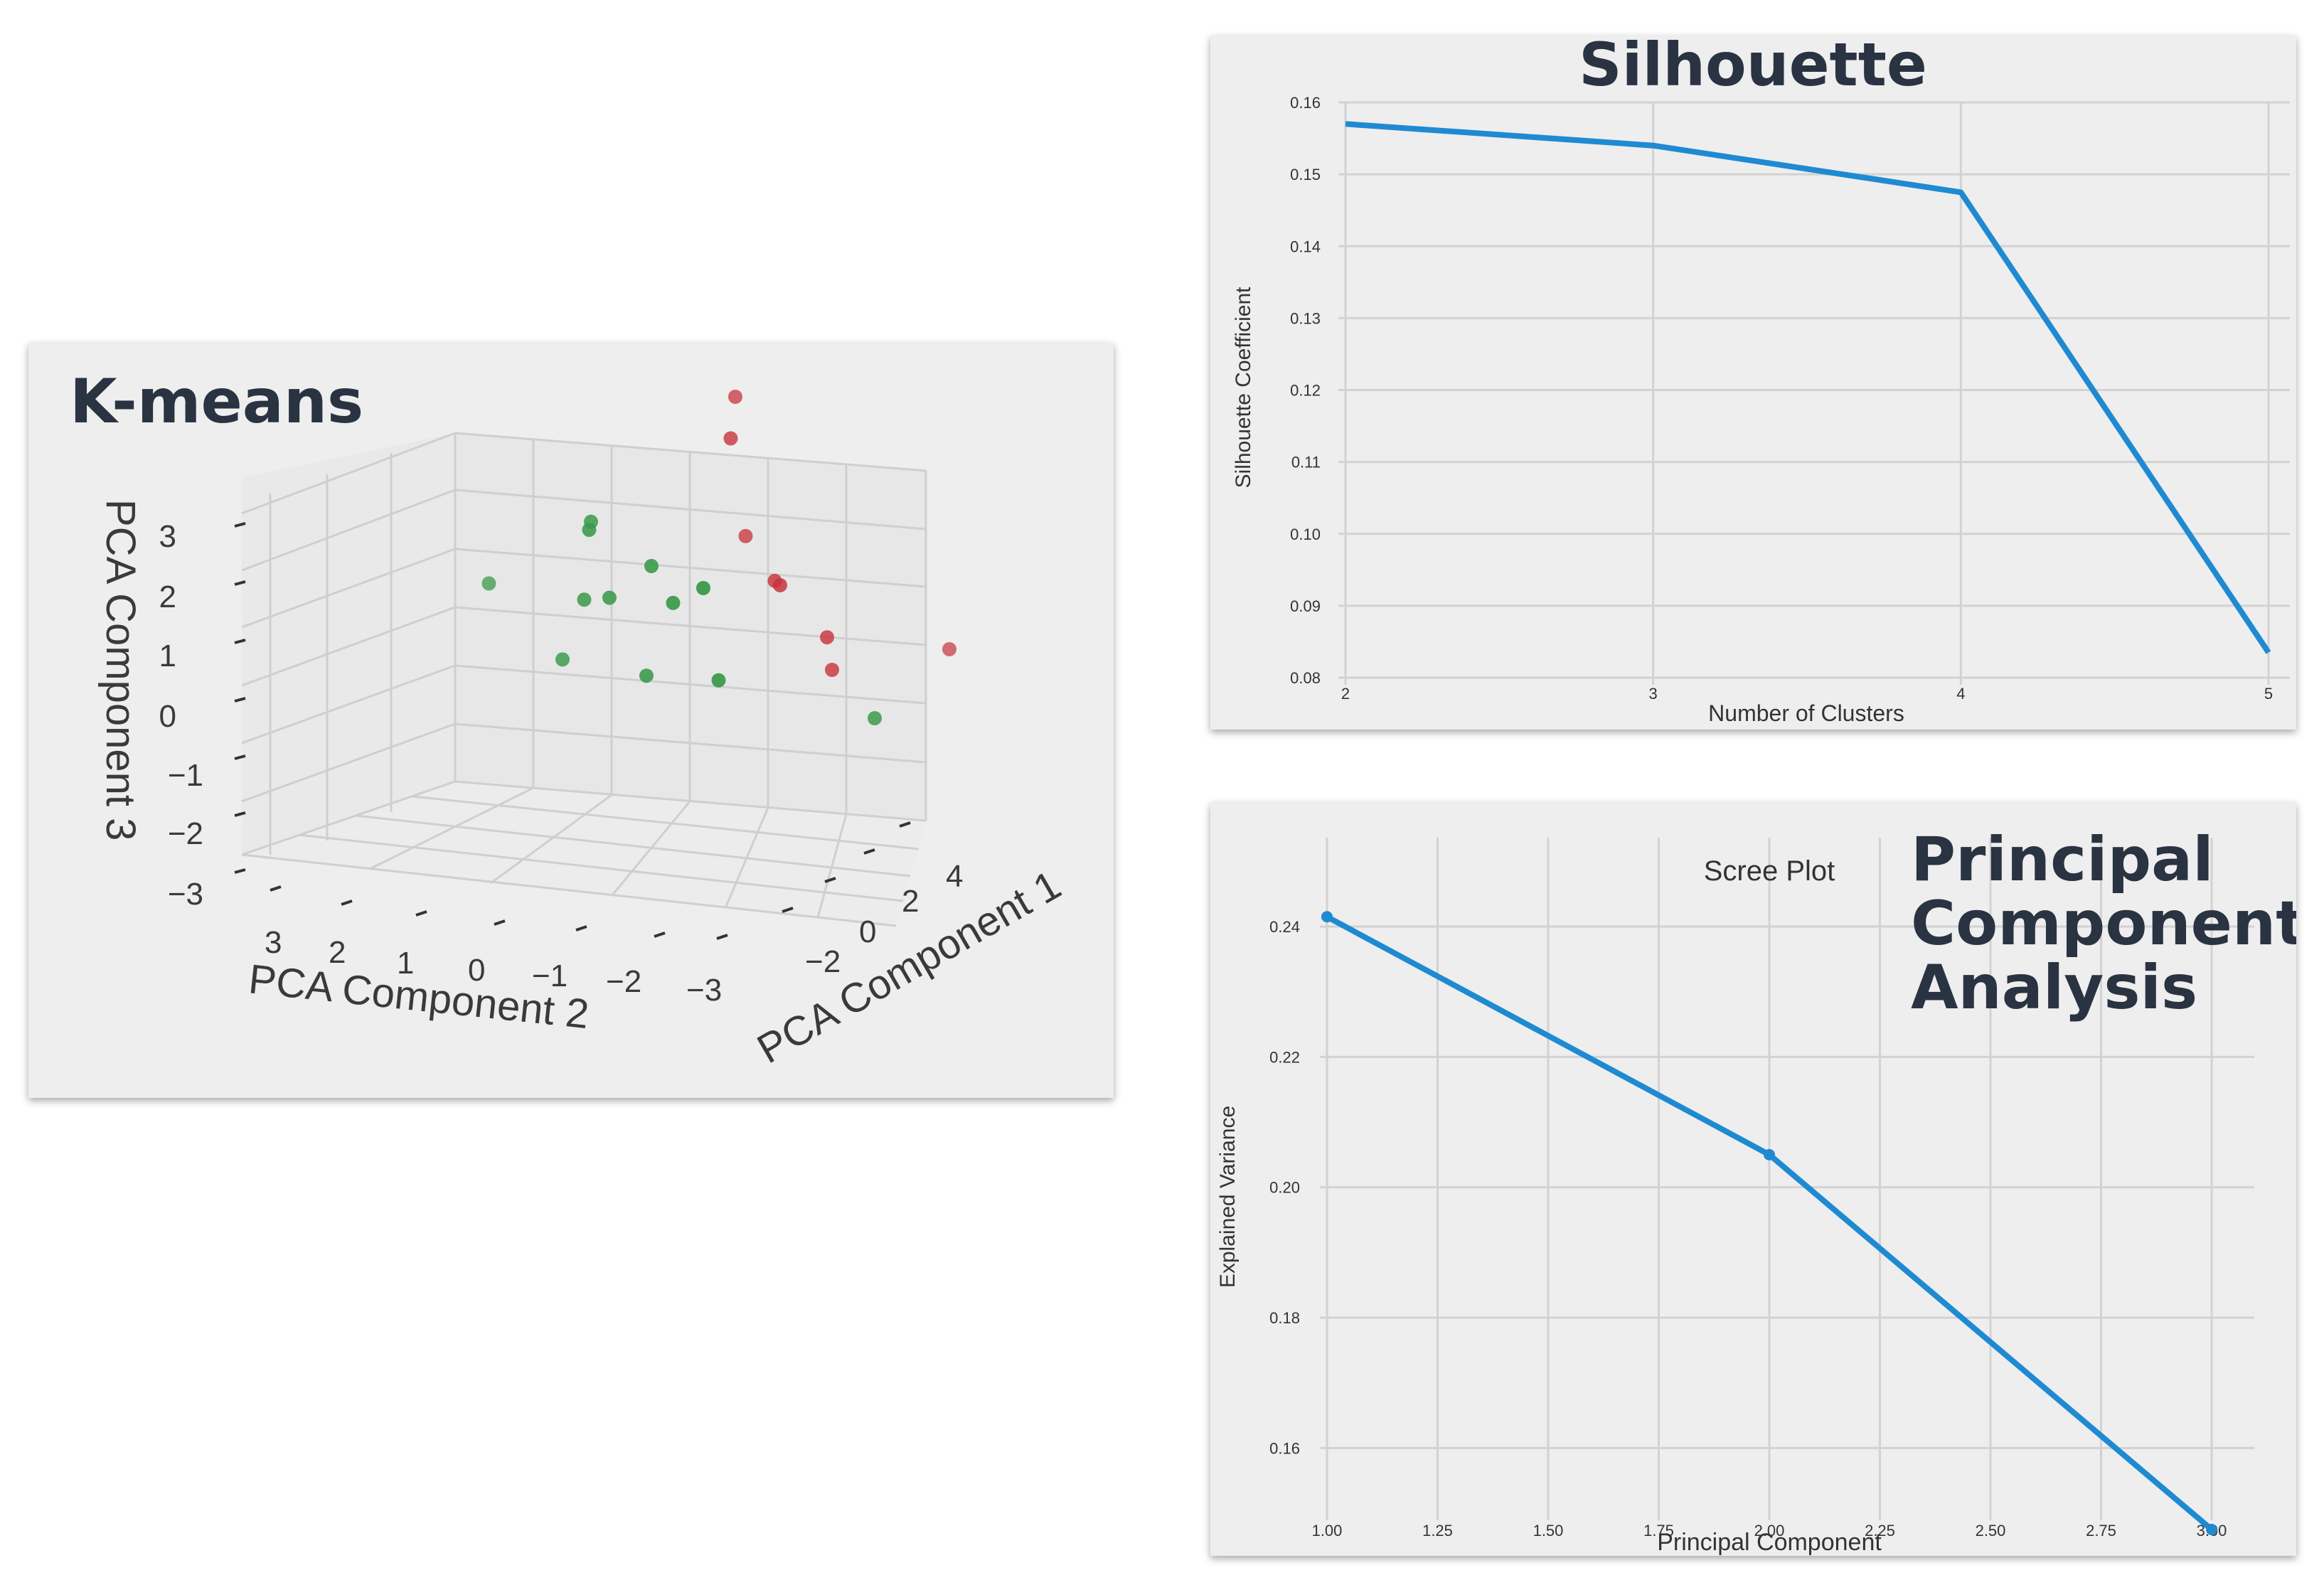  I want to click on x-tick-label: 1.00, so click(1328, 1531).